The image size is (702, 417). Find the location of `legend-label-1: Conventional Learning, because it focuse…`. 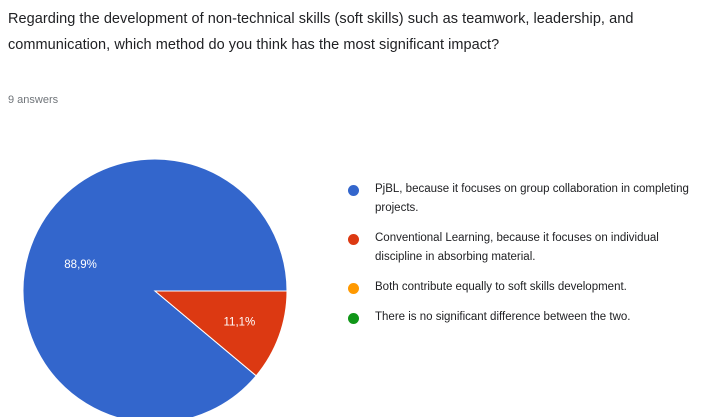

legend-label-1: Conventional Learning, because it focuse… is located at coordinates (517, 247).